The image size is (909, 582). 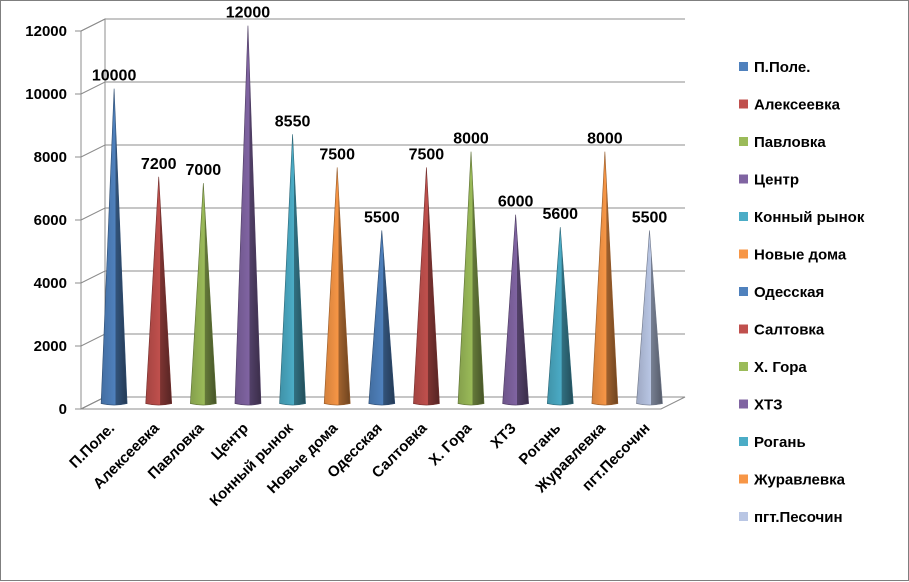 What do you see at coordinates (768, 405) in the screenshot?
I see `legend-label: ХТЗ` at bounding box center [768, 405].